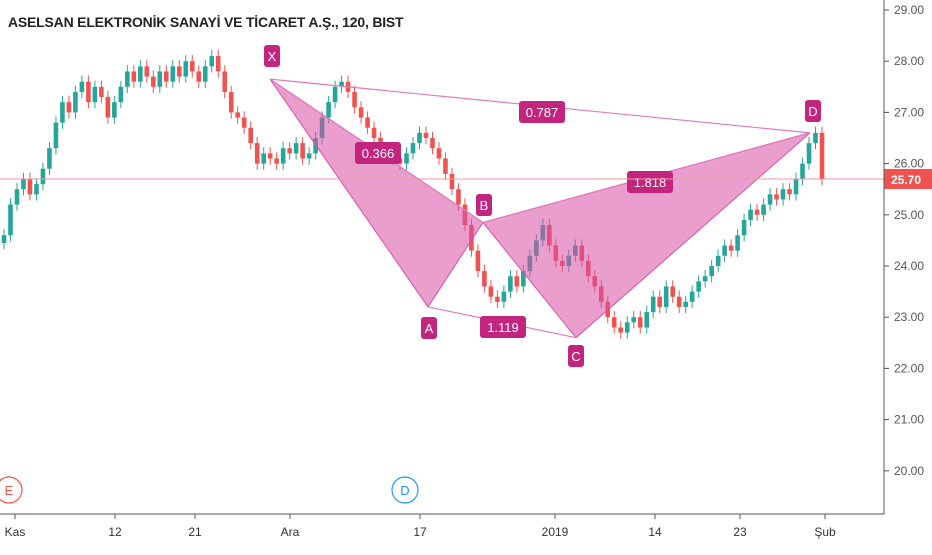 This screenshot has height=555, width=932. I want to click on point-label: X, so click(272, 56).